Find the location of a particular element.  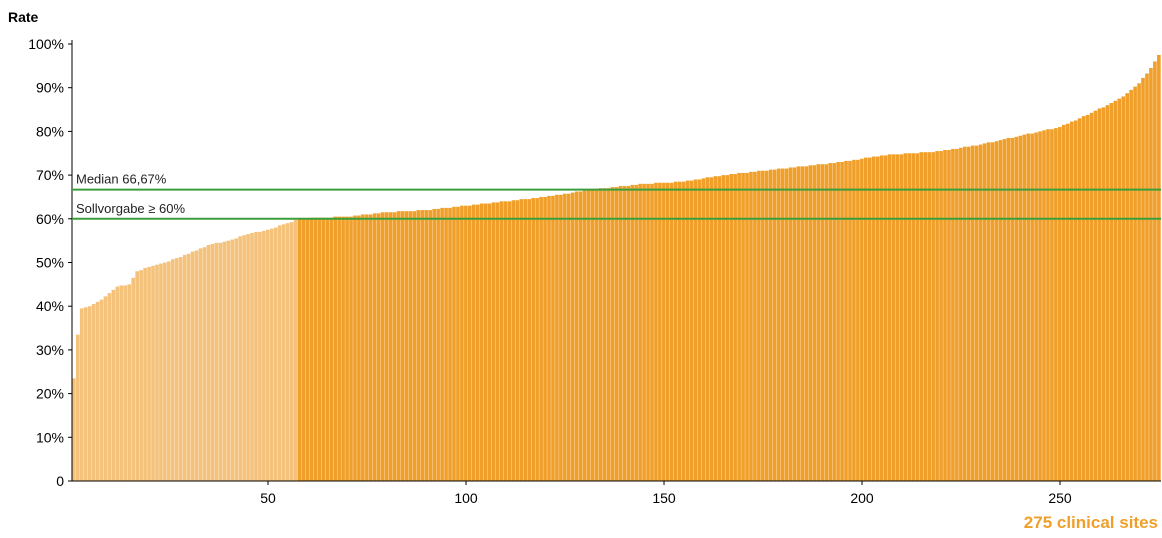

median-label: Median 66,67% is located at coordinates (121, 179).